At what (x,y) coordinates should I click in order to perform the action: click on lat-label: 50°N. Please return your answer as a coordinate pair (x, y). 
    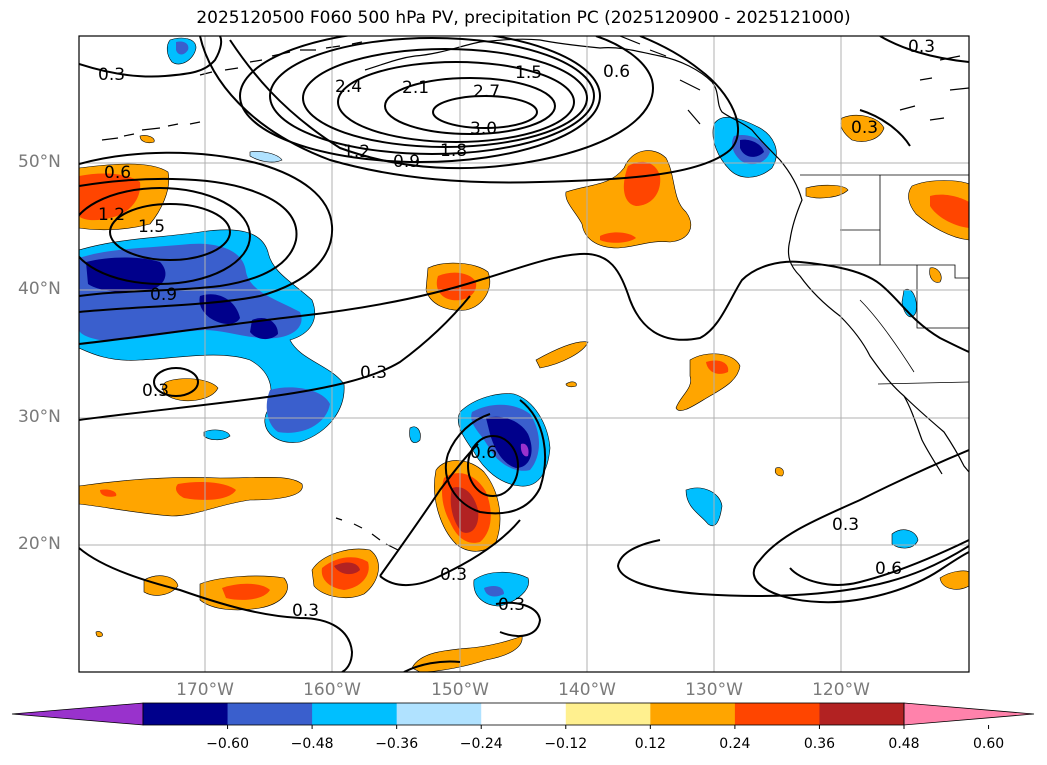
    Looking at the image, I should click on (39, 162).